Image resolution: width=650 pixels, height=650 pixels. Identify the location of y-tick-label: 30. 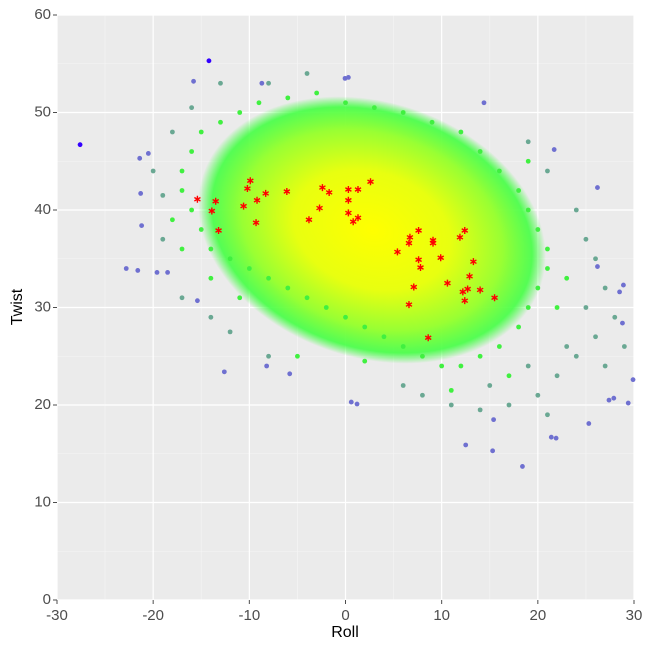
(42, 306).